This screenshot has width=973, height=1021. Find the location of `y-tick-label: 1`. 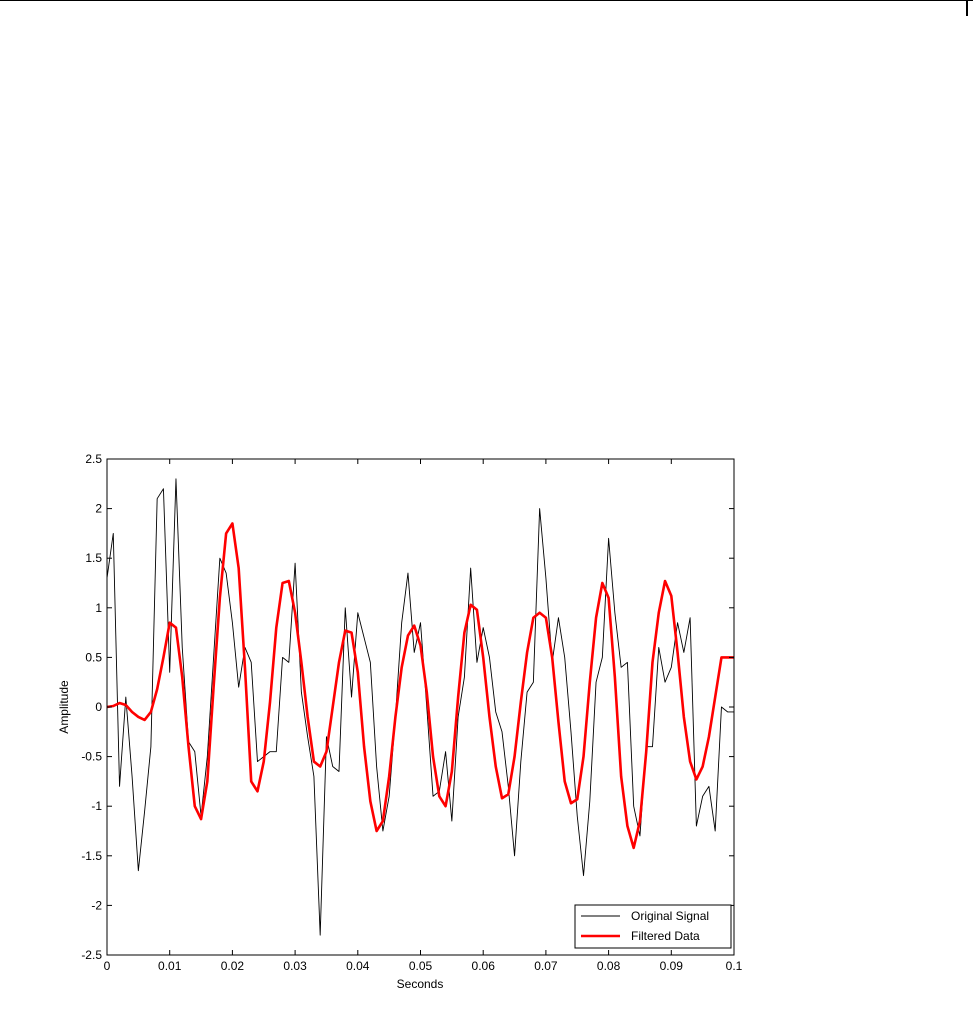

y-tick-label: 1 is located at coordinates (98, 608).